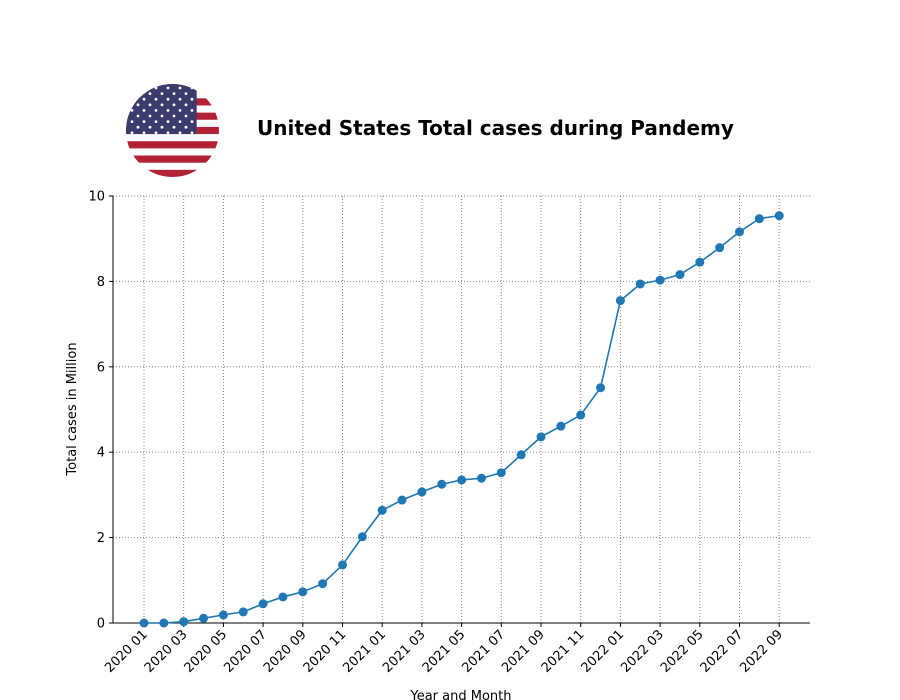 The width and height of the screenshot is (900, 700). Describe the element at coordinates (444, 651) in the screenshot. I see `x-tick-label: 2021 05` at that location.